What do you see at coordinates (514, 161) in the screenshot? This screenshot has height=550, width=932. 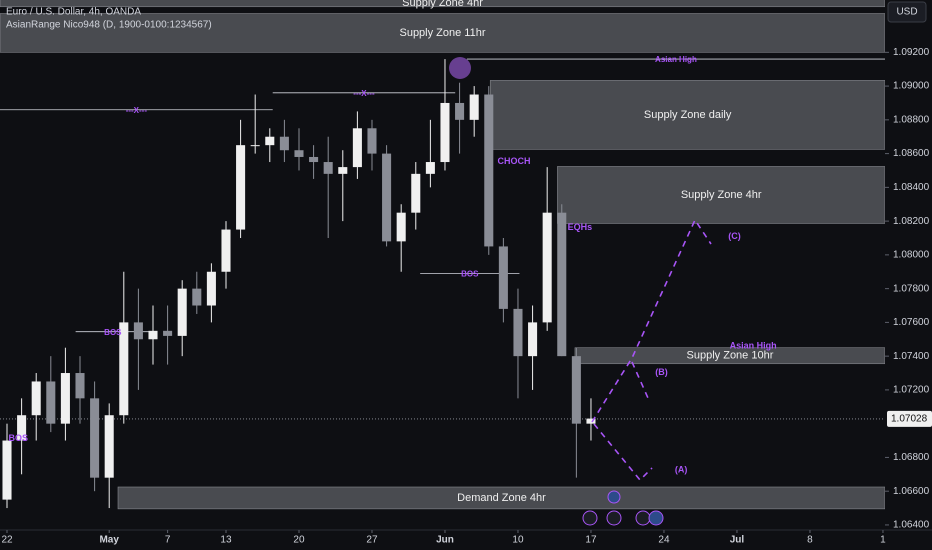 I see `annotation: CHOCH` at bounding box center [514, 161].